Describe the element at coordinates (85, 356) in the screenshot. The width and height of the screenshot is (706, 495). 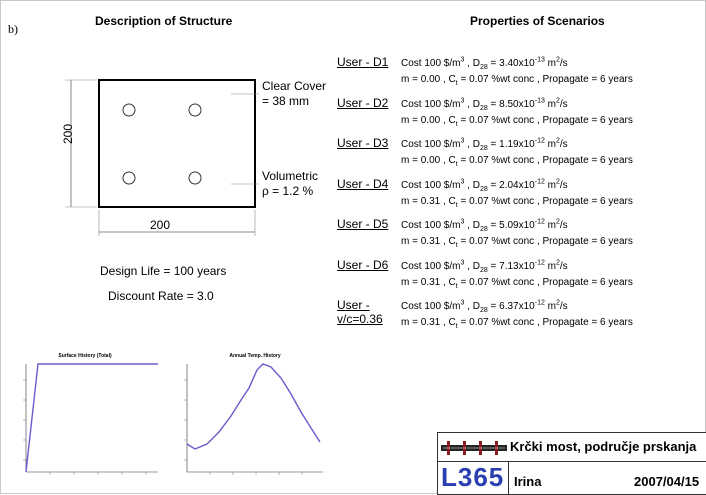
I see `surface-chart-title: Surface History (Total)` at that location.